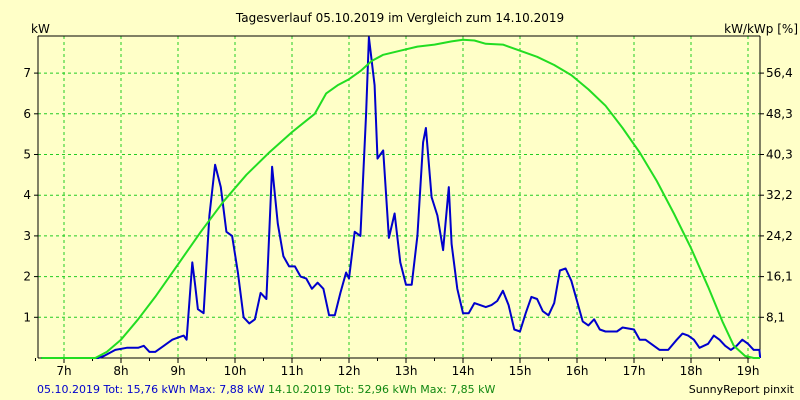  I want to click on y-left-tick-label: 4, so click(27, 195).